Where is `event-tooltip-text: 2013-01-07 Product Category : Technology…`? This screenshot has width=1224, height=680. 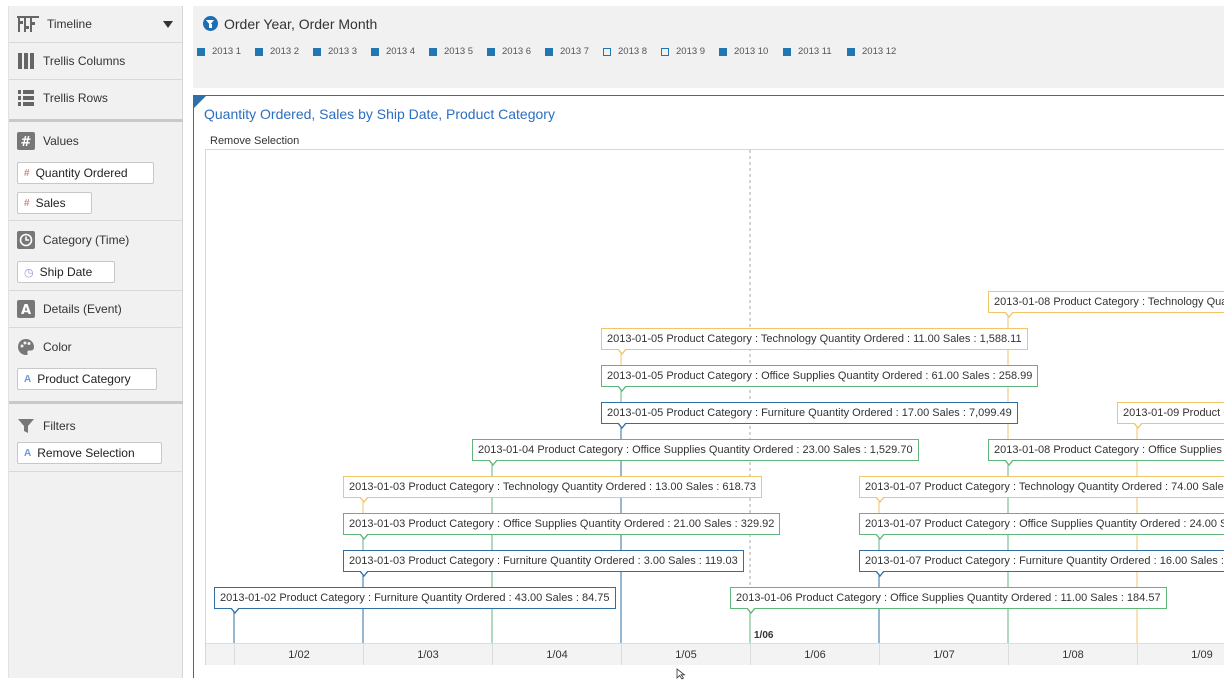
event-tooltip-text: 2013-01-07 Product Category : Technology… is located at coordinates (1044, 487).